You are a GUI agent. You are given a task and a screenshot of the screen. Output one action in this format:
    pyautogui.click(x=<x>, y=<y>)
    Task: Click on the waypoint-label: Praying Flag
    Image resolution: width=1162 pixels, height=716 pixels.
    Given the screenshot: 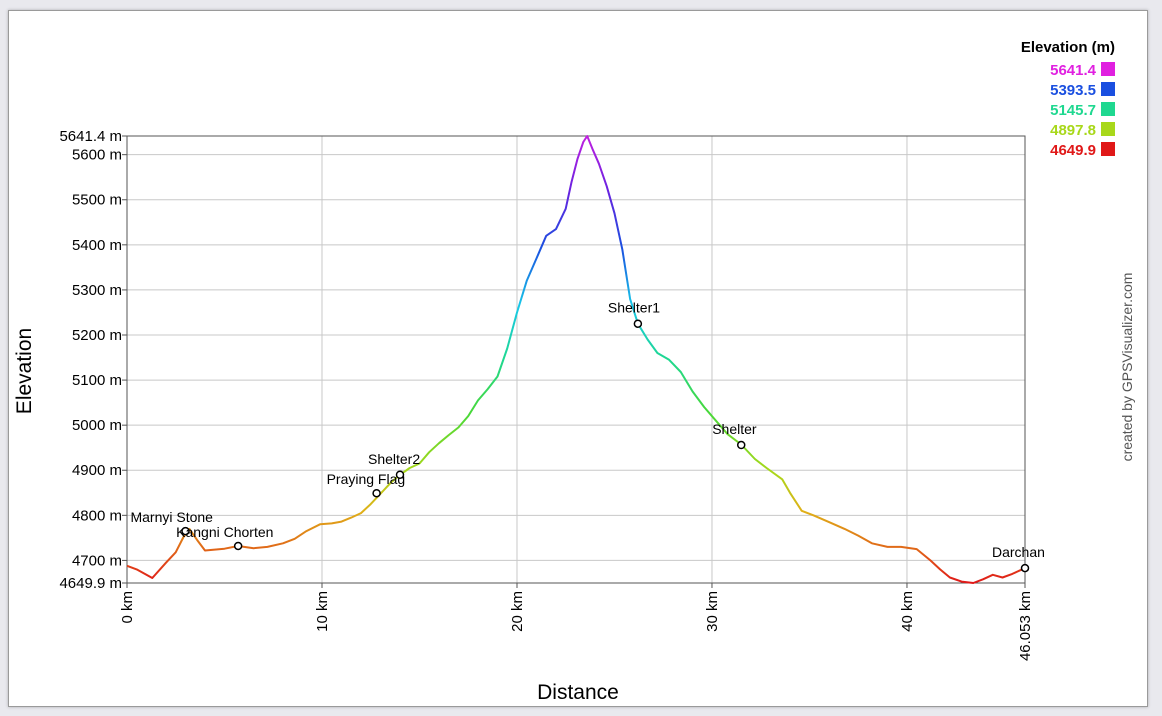 What is the action you would take?
    pyautogui.click(x=366, y=479)
    